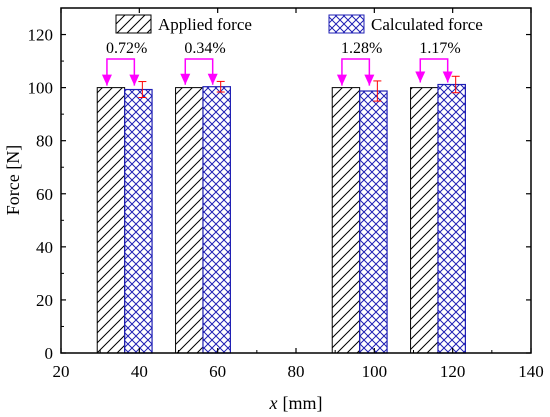 This screenshot has height=417, width=550. What do you see at coordinates (205, 24) in the screenshot?
I see `legend-label-applied: Applied force` at bounding box center [205, 24].